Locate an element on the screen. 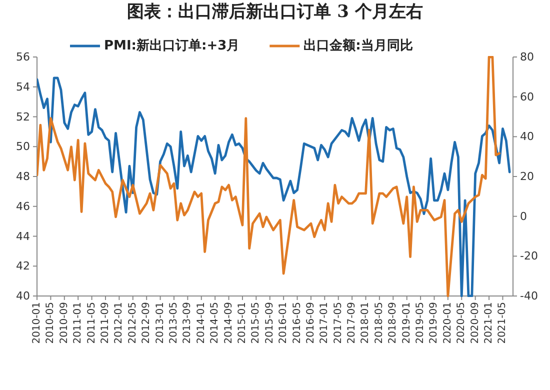 Image resolution: width=550 pixels, height=390 pixels. legend-label: 出口金额:当月同比 is located at coordinates (358, 46).